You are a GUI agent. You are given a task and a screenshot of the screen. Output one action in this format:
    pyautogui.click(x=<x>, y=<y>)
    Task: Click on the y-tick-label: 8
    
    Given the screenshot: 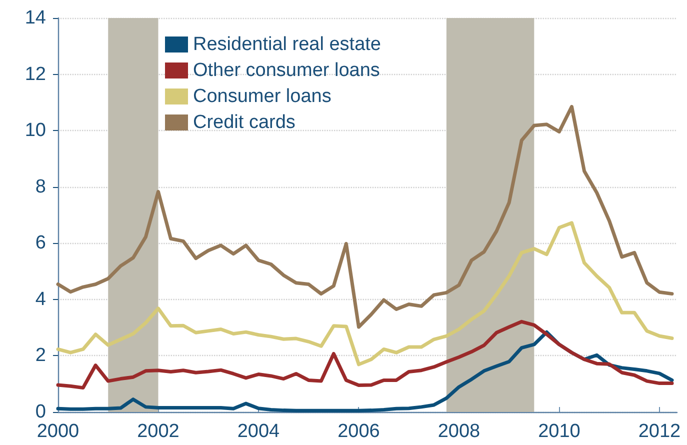 What is the action you would take?
    pyautogui.click(x=40, y=187)
    